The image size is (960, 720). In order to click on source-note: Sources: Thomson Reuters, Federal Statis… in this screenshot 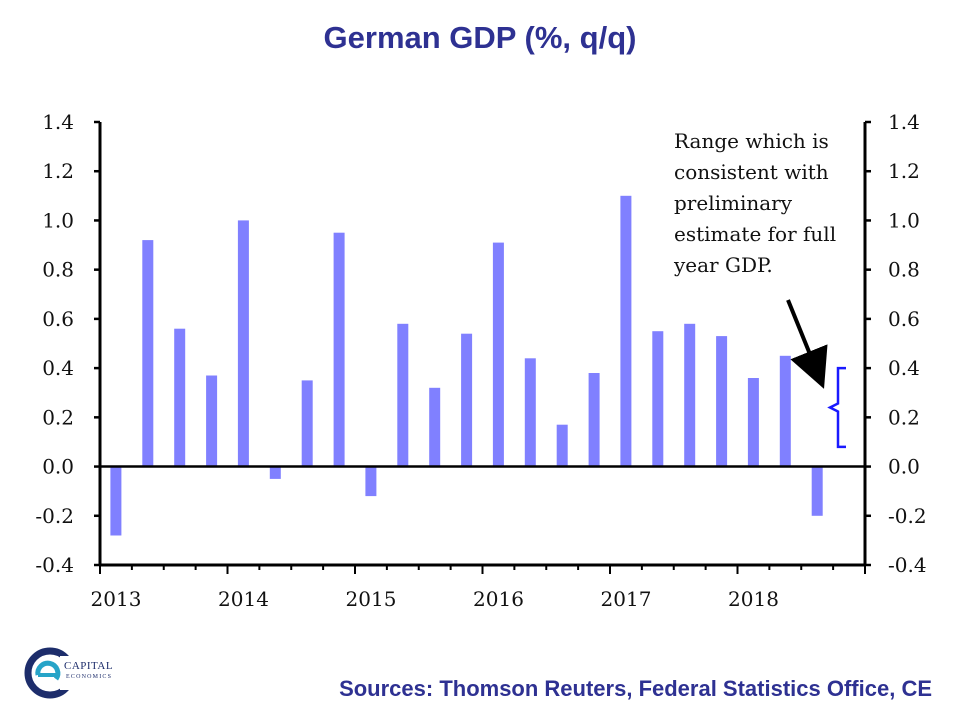, I will do `click(635, 688)`.